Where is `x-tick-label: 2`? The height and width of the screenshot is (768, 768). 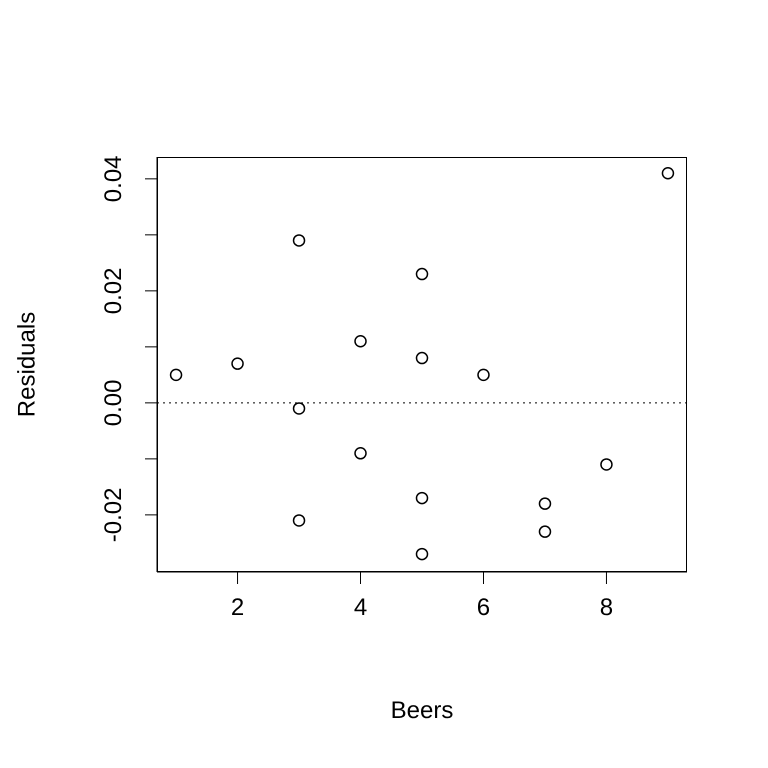 x-tick-label: 2 is located at coordinates (237, 608).